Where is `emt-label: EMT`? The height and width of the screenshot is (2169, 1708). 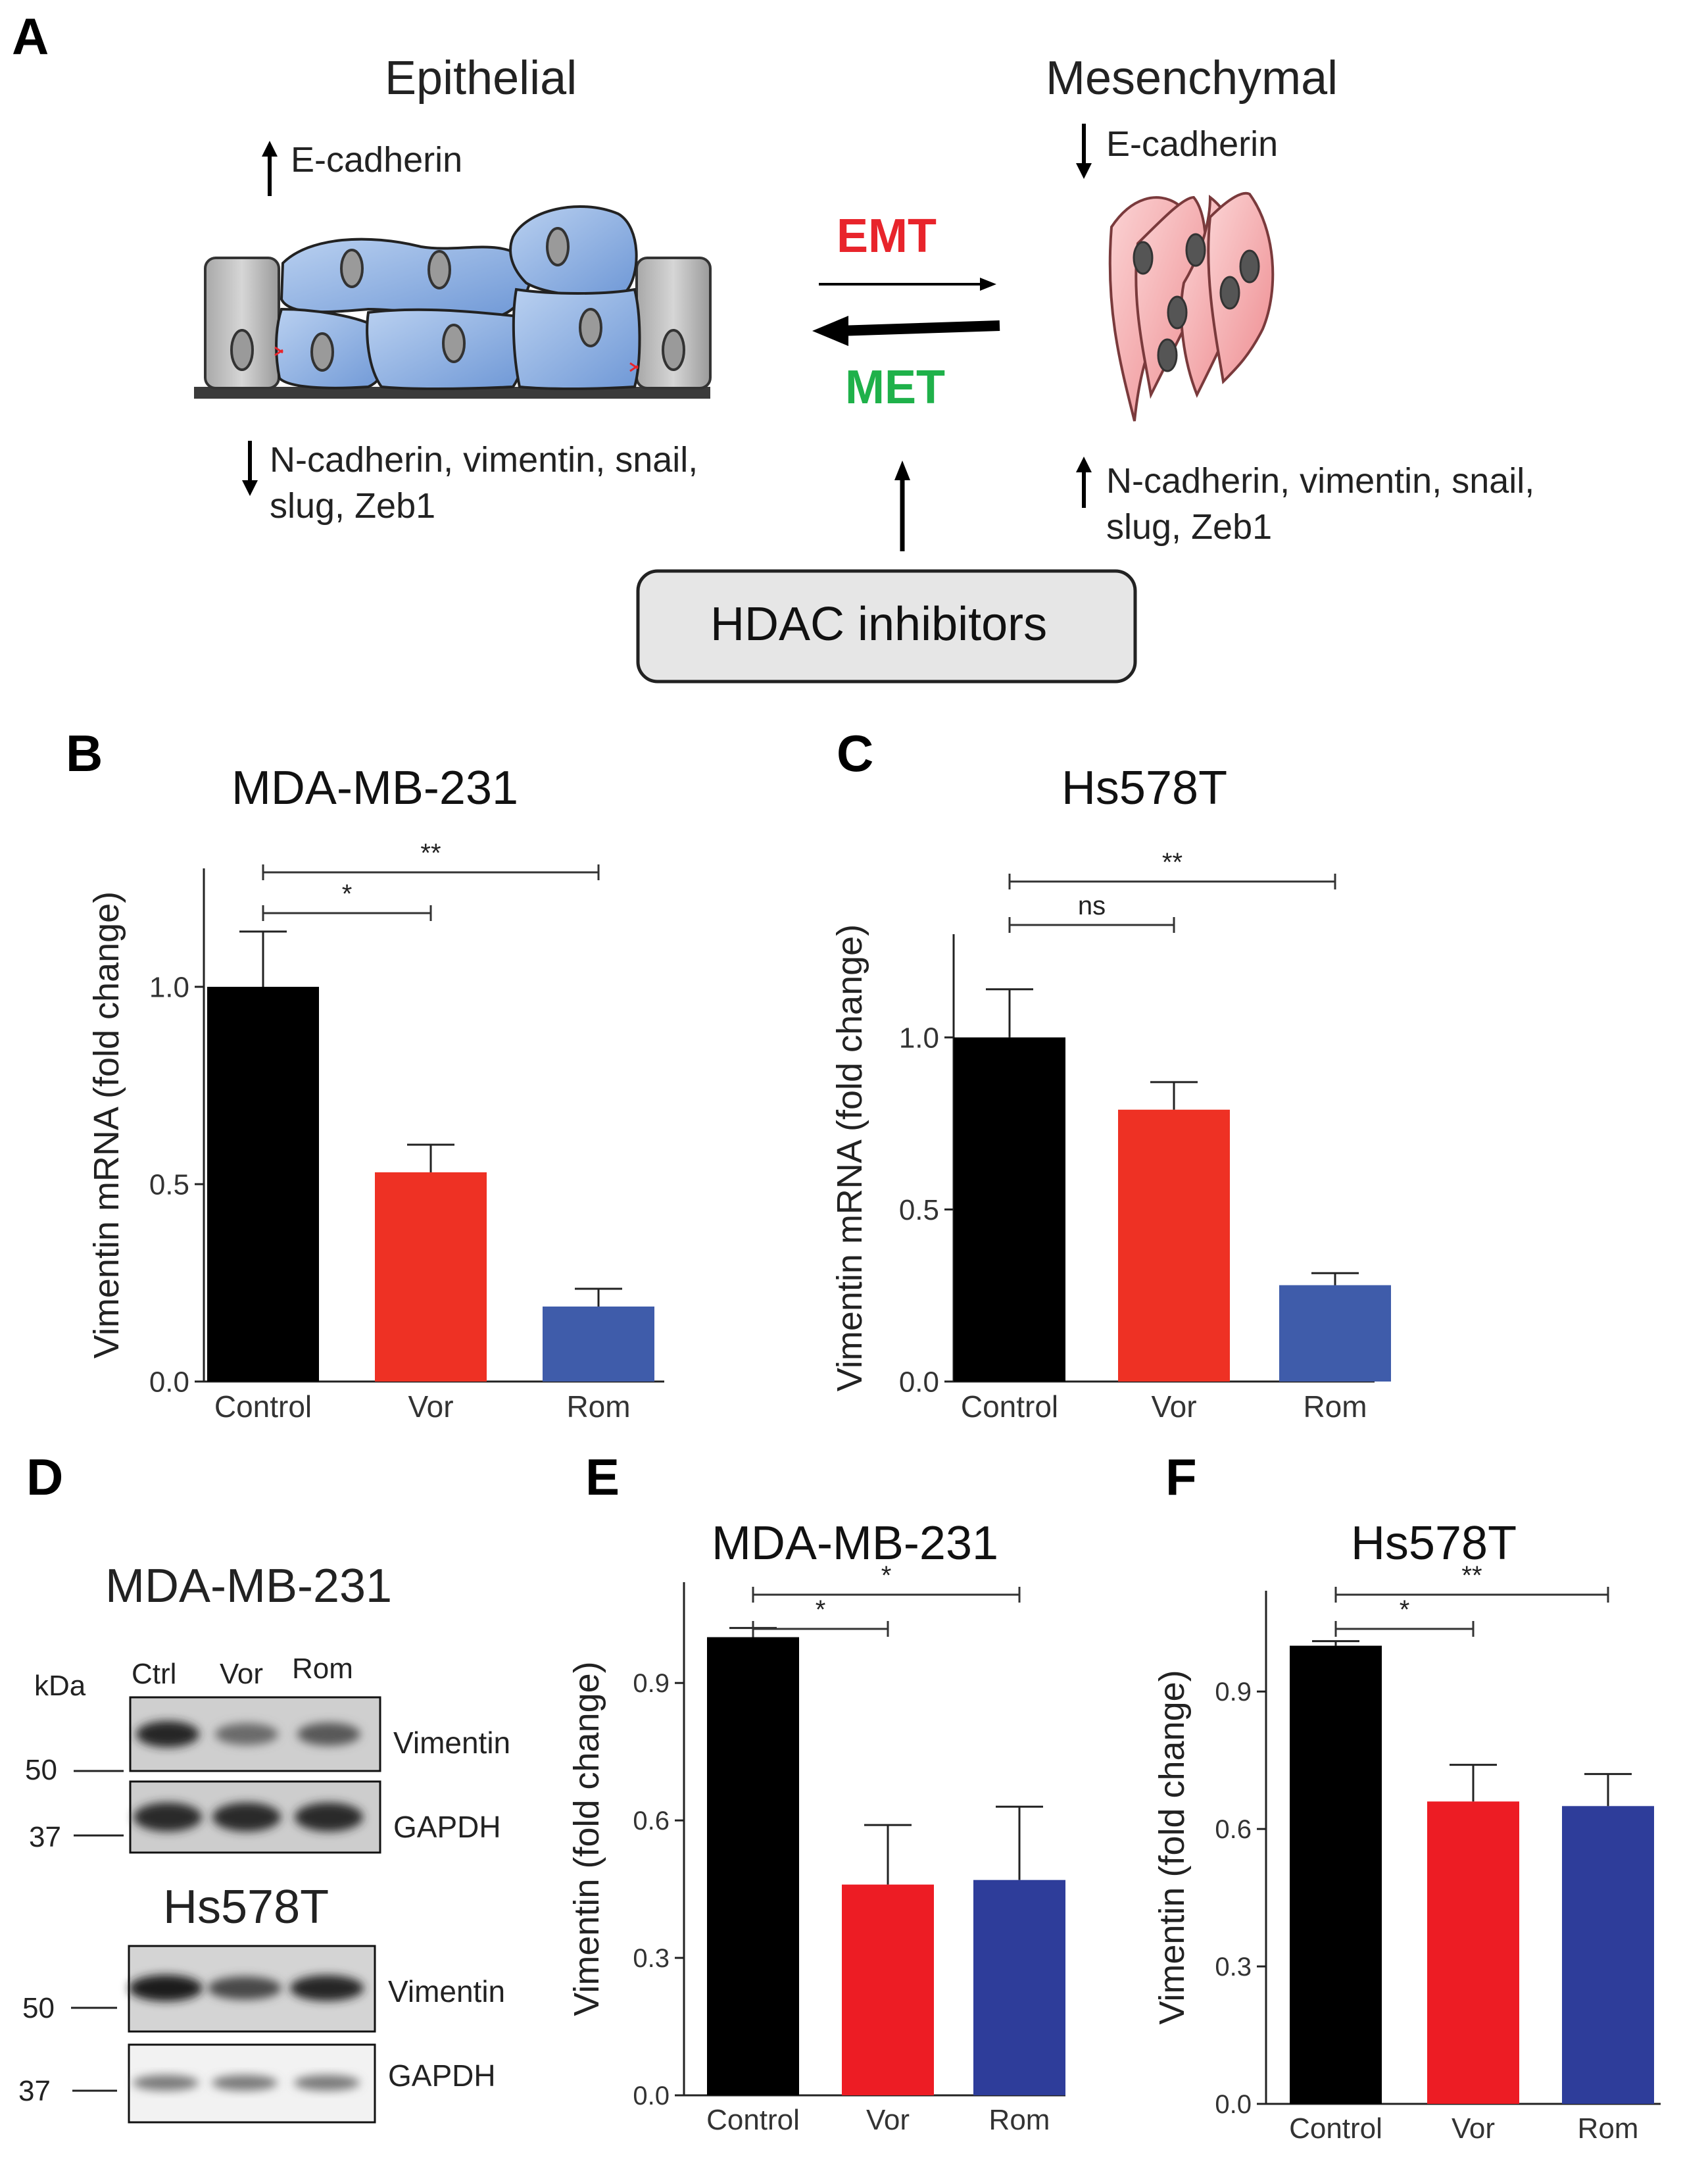 emt-label: EMT is located at coordinates (887, 236).